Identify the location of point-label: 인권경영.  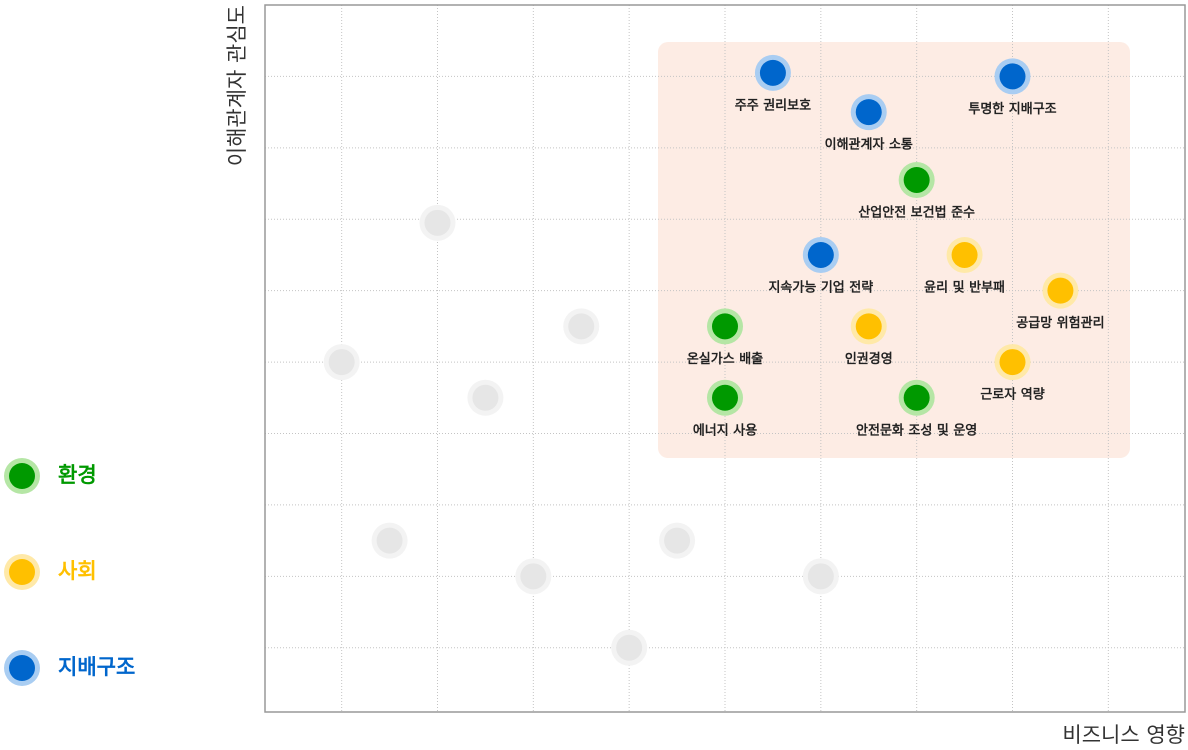
(869, 359).